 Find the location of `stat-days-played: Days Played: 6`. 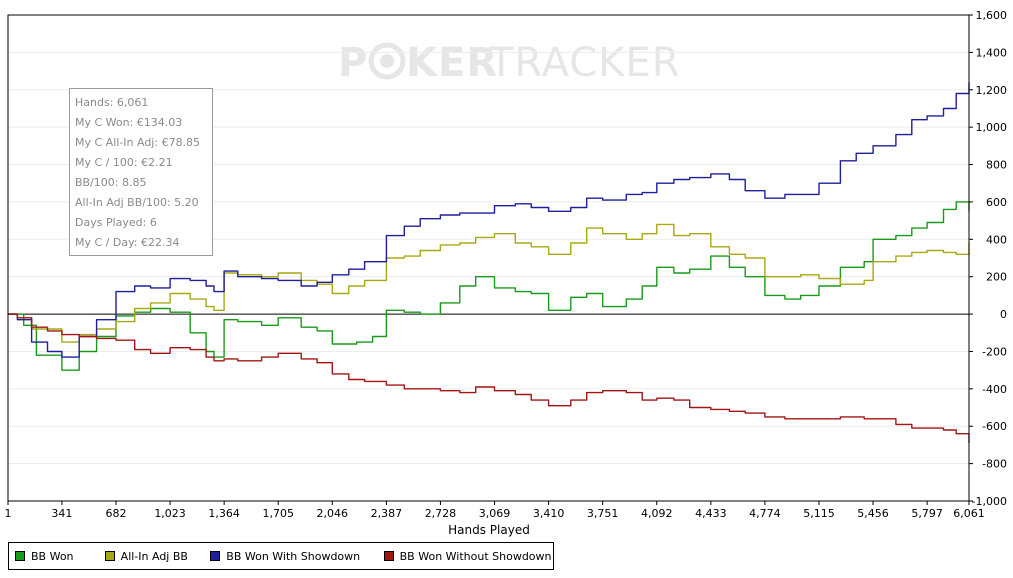

stat-days-played: Days Played: 6 is located at coordinates (116, 222).